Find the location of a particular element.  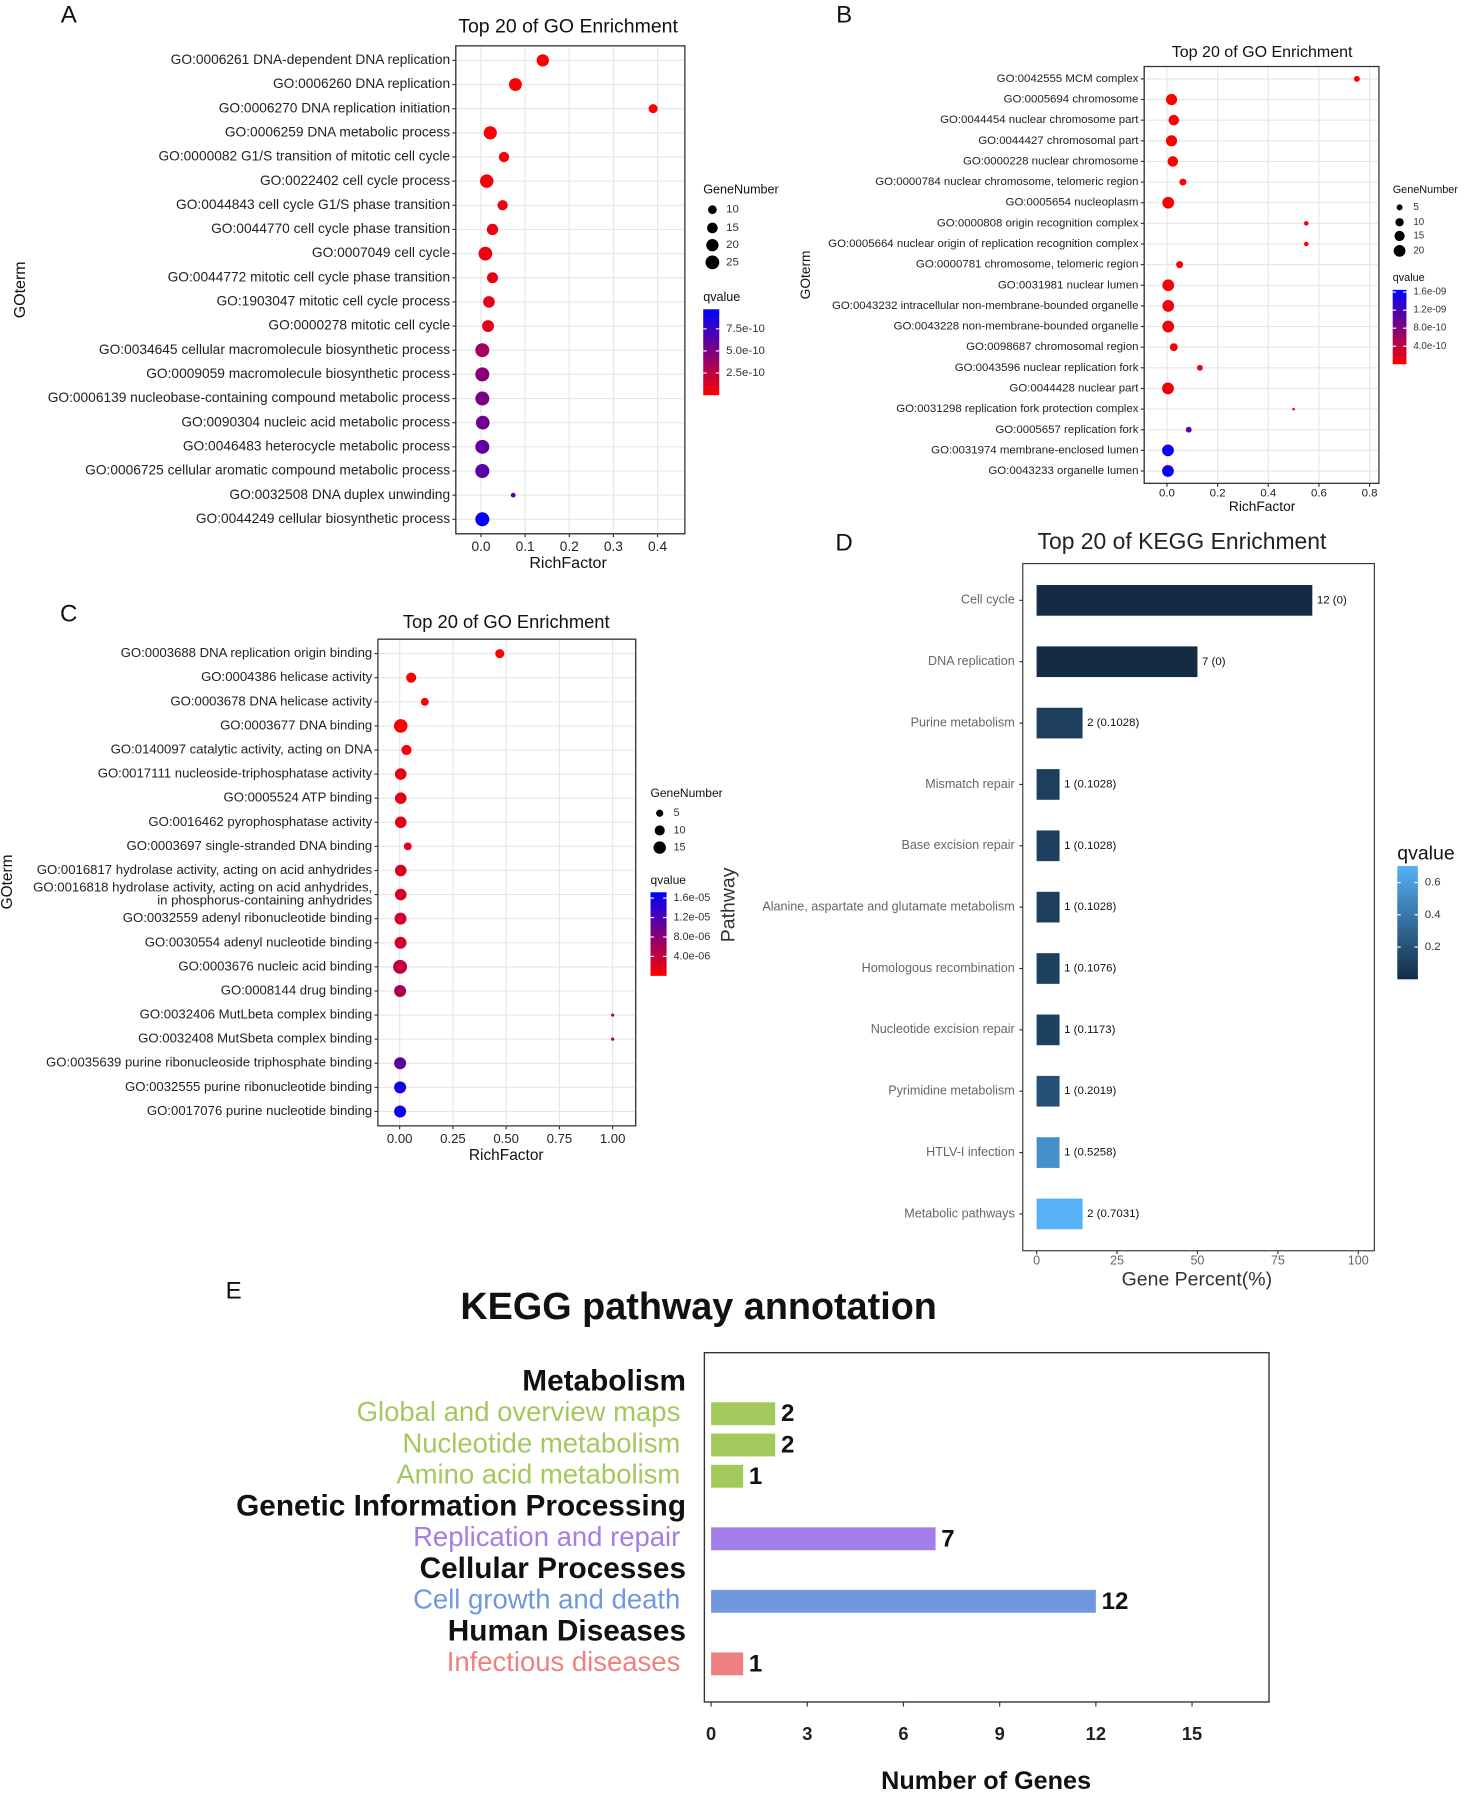

y-tick-label: GO:0032555 purine ribonucleotide binding is located at coordinates (248, 1086).